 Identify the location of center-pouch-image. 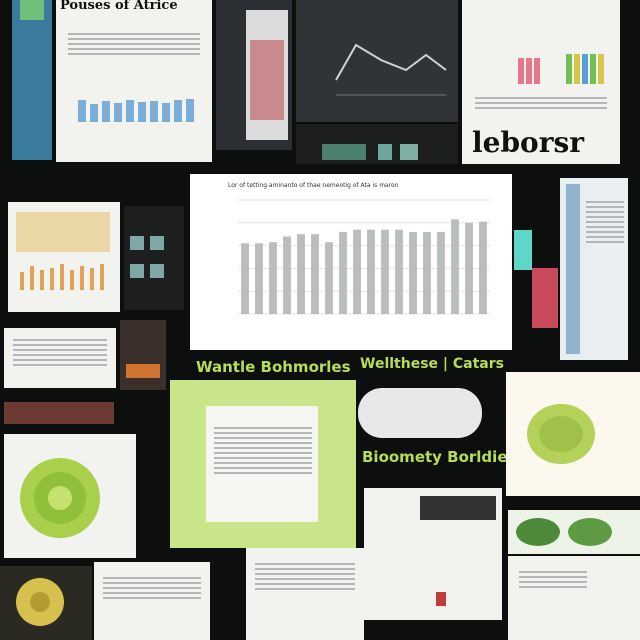
(420, 413).